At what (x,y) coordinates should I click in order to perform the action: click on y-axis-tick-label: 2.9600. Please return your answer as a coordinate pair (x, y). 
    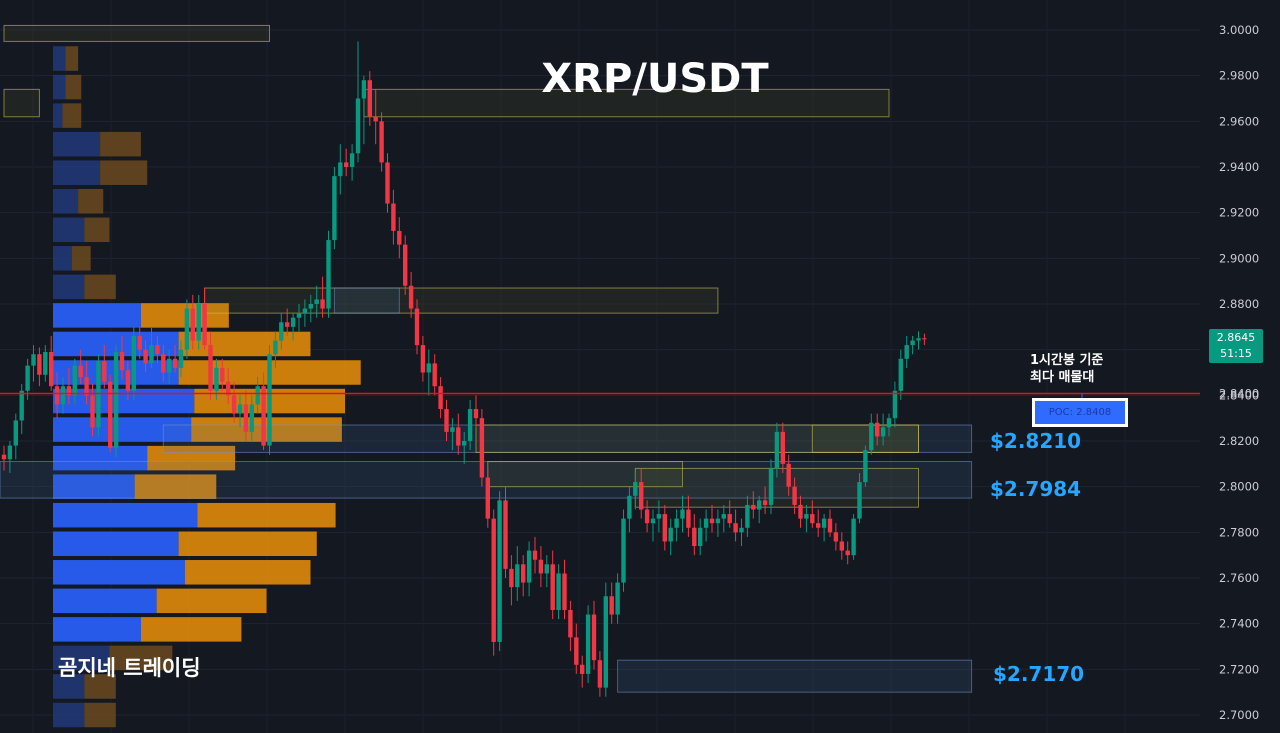
    Looking at the image, I should click on (1239, 121).